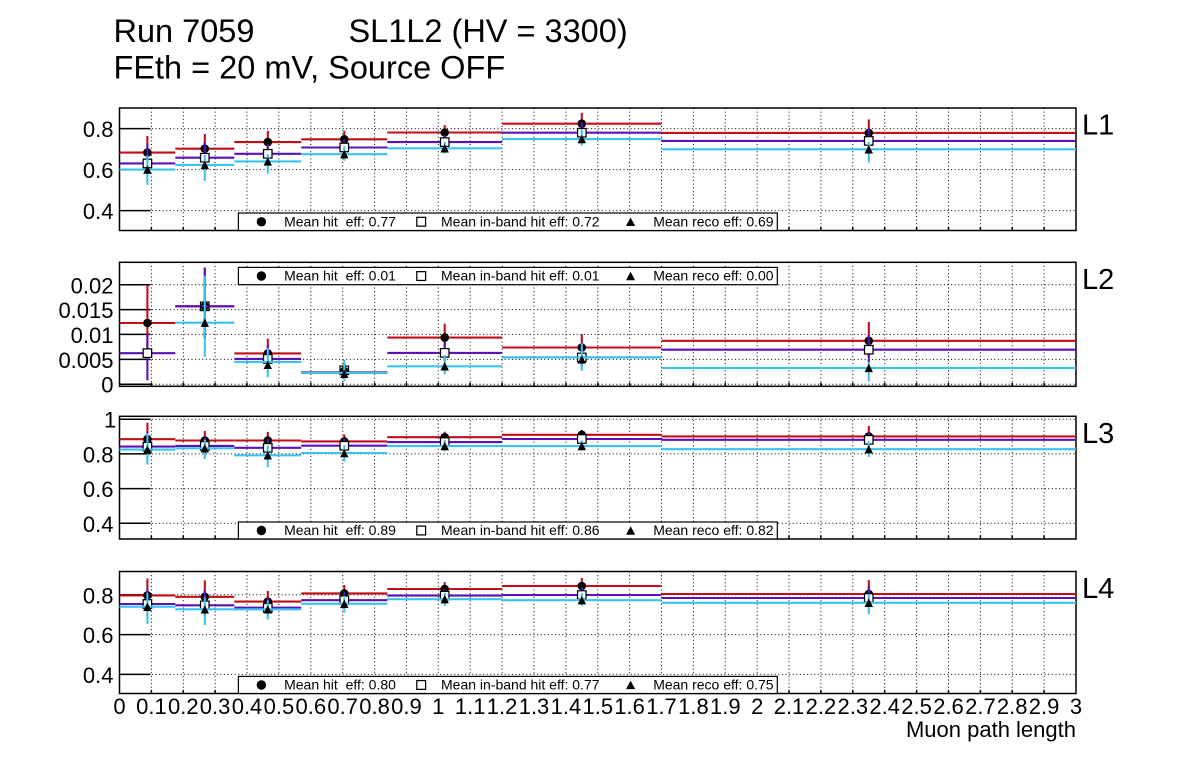  Describe the element at coordinates (1098, 280) in the screenshot. I see `svg-text: L2` at that location.